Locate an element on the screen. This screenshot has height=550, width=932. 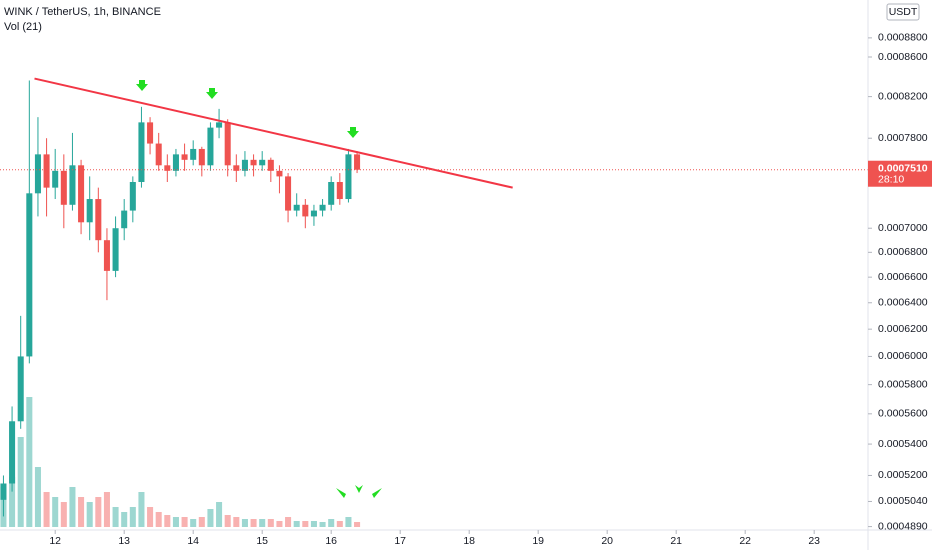
y-tick-label: 0.0007800 is located at coordinates (903, 138).